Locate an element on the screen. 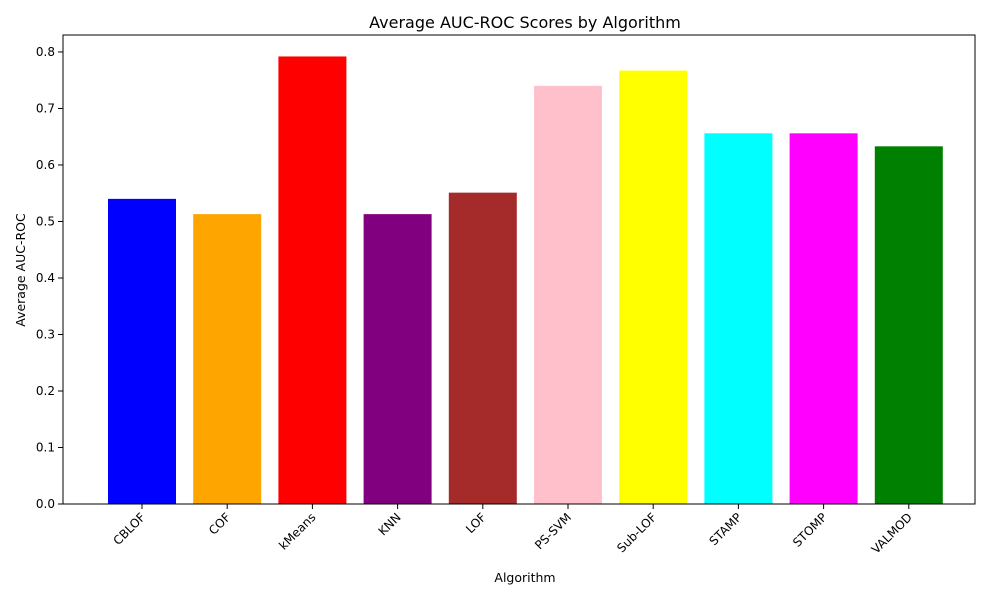  y-tick-label: 0.6 is located at coordinates (45, 165).